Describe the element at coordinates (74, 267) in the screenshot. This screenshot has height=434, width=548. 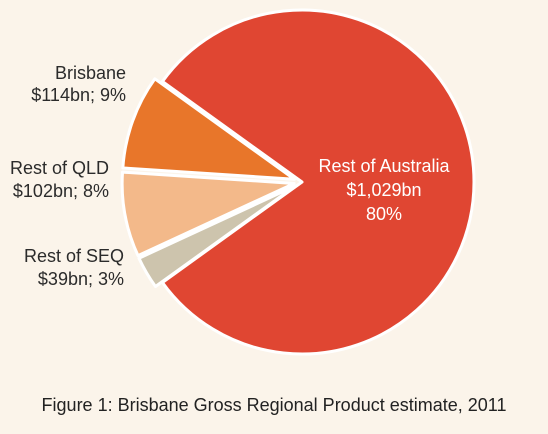
I see `label-rest-of-seq: Rest of SEQ $39bn; 3%` at that location.